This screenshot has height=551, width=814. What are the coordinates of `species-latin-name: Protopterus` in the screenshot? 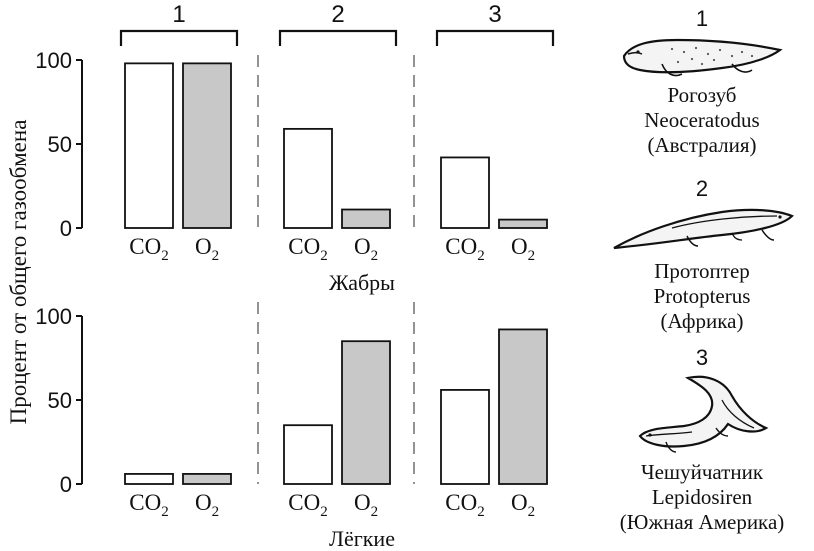 It's located at (702, 296).